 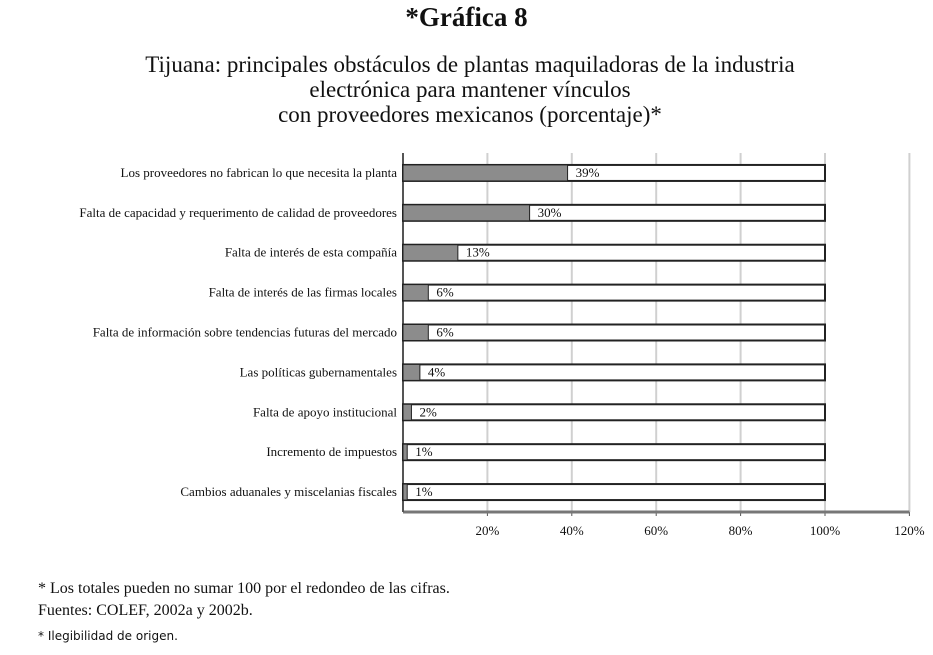 I want to click on category-label: Cambios aduanales y miscelanias fiscales, so click(x=288, y=491).